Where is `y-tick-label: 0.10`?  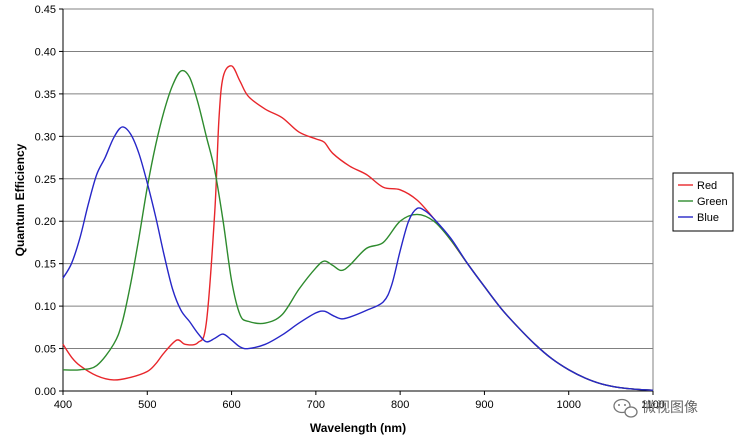
y-tick-label: 0.10 is located at coordinates (45, 307).